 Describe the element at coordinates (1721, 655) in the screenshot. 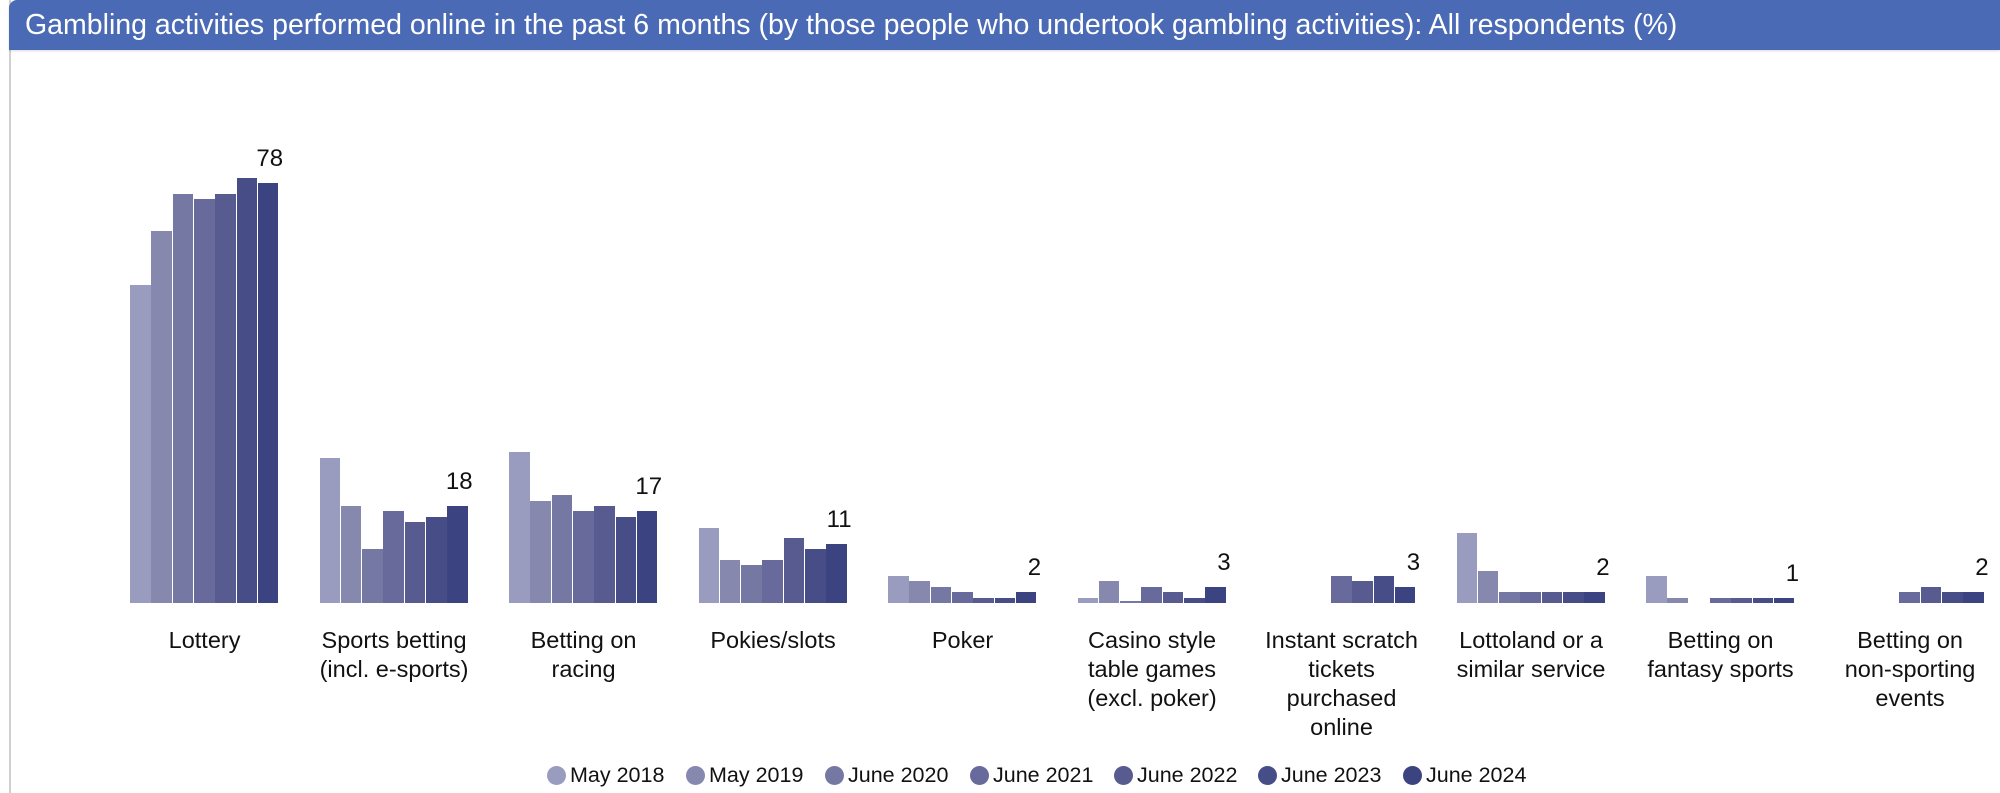

I see `category-label: Betting on fantasy sports` at that location.